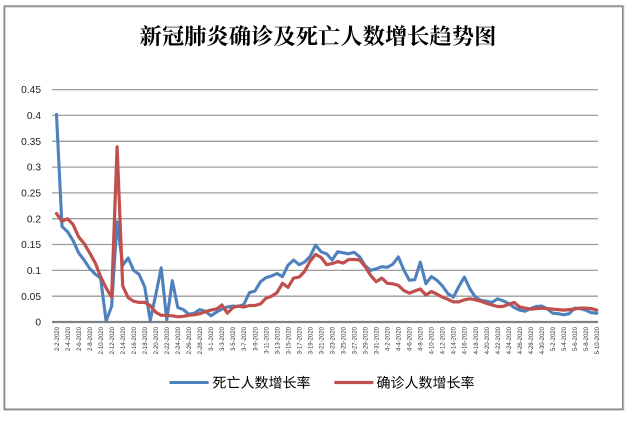  I want to click on svg-text: 2-10-2020, so click(102, 340).